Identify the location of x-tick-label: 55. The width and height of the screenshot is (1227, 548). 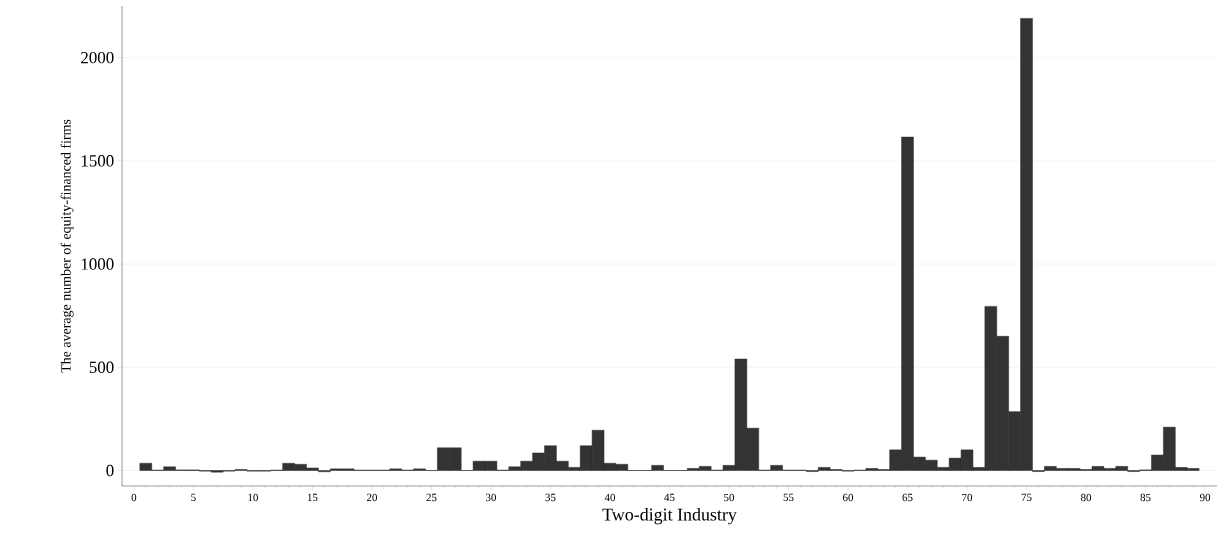
(788, 497).